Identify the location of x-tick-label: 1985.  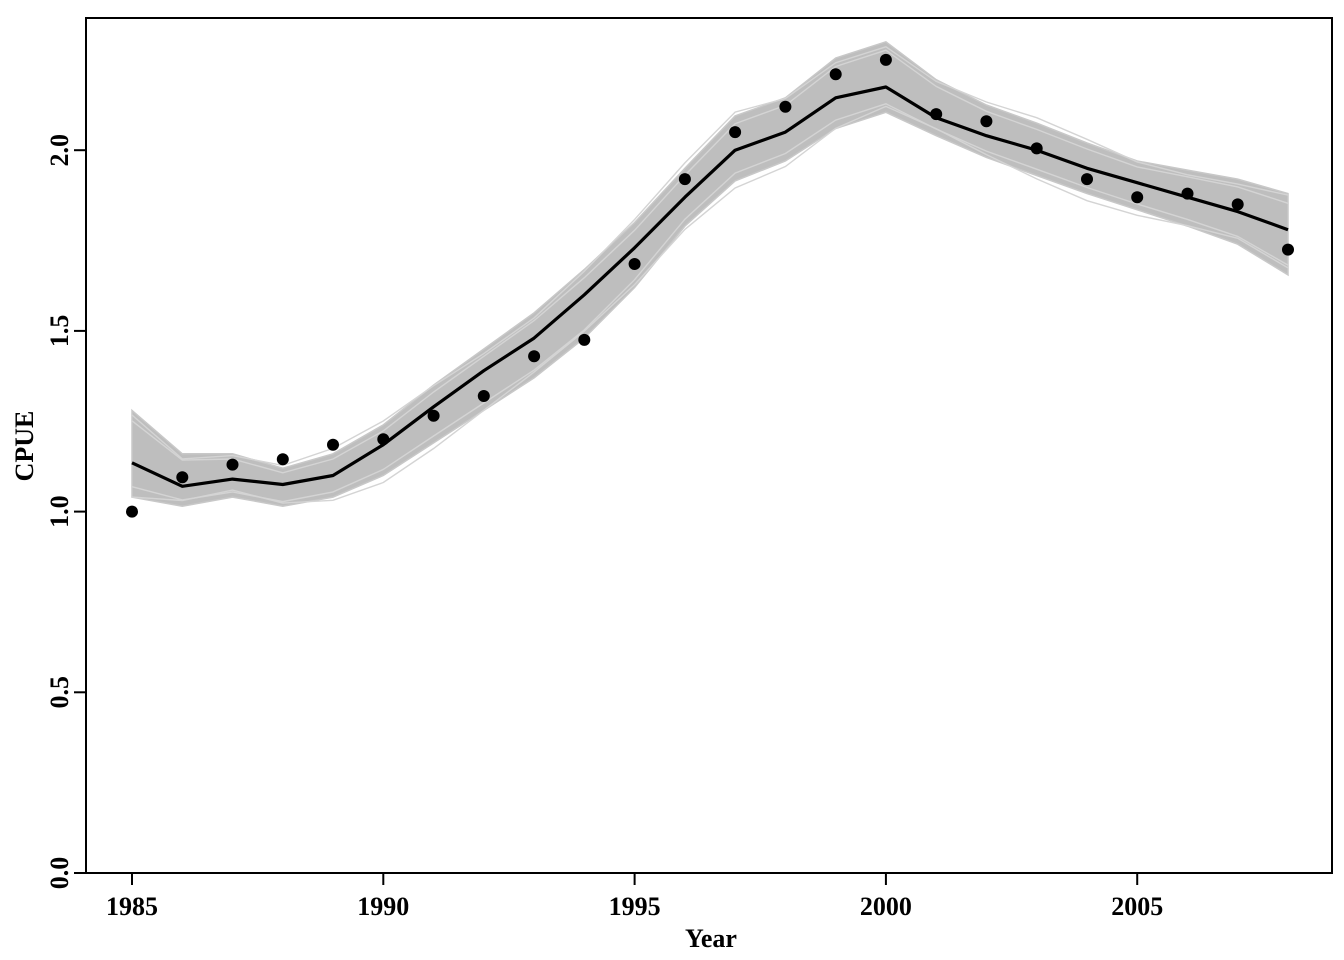
(132, 906).